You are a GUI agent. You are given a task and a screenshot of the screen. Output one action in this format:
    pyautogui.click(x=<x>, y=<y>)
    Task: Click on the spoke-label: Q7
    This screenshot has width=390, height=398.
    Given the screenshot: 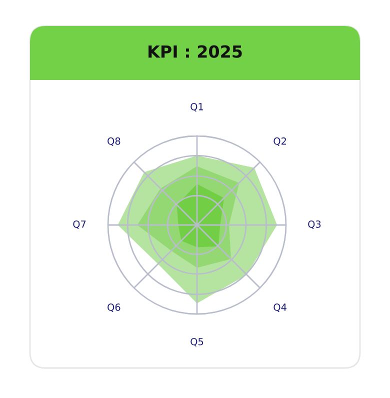 What is the action you would take?
    pyautogui.click(x=79, y=224)
    